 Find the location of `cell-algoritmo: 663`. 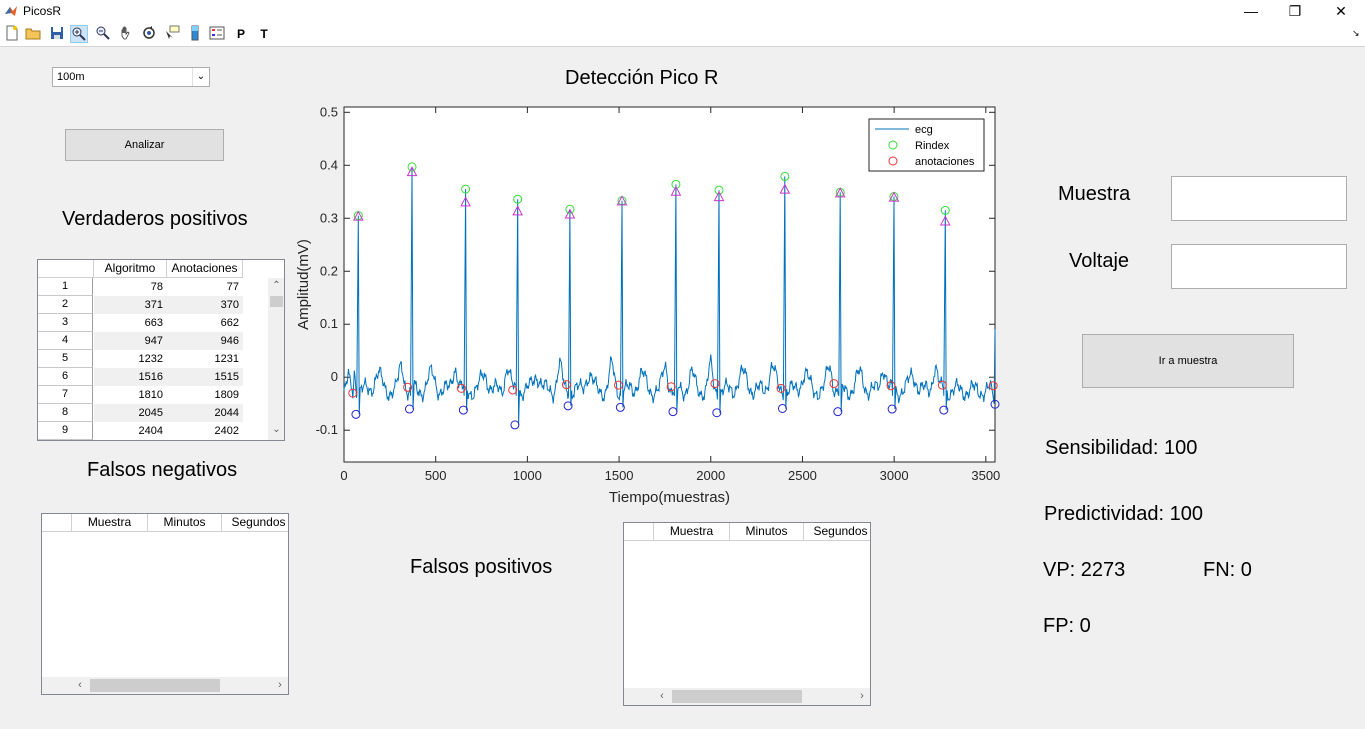

cell-algoritmo: 663 is located at coordinates (130, 323).